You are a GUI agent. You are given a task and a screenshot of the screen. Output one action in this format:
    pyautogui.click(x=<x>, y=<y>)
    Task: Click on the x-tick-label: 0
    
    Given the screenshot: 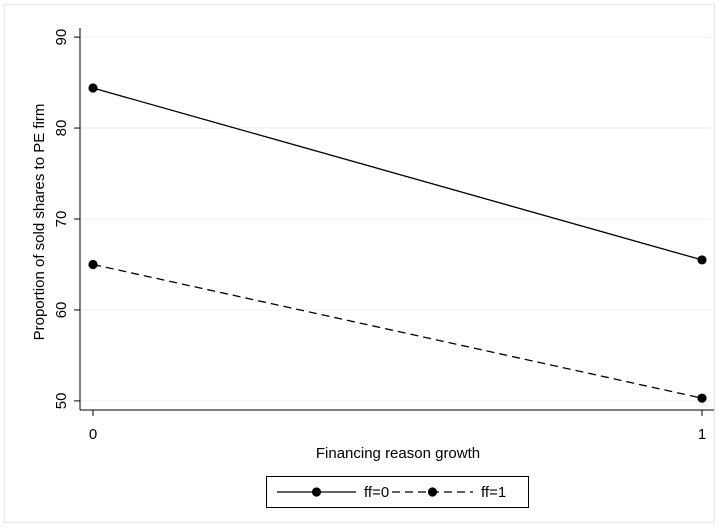 What is the action you would take?
    pyautogui.click(x=93, y=434)
    